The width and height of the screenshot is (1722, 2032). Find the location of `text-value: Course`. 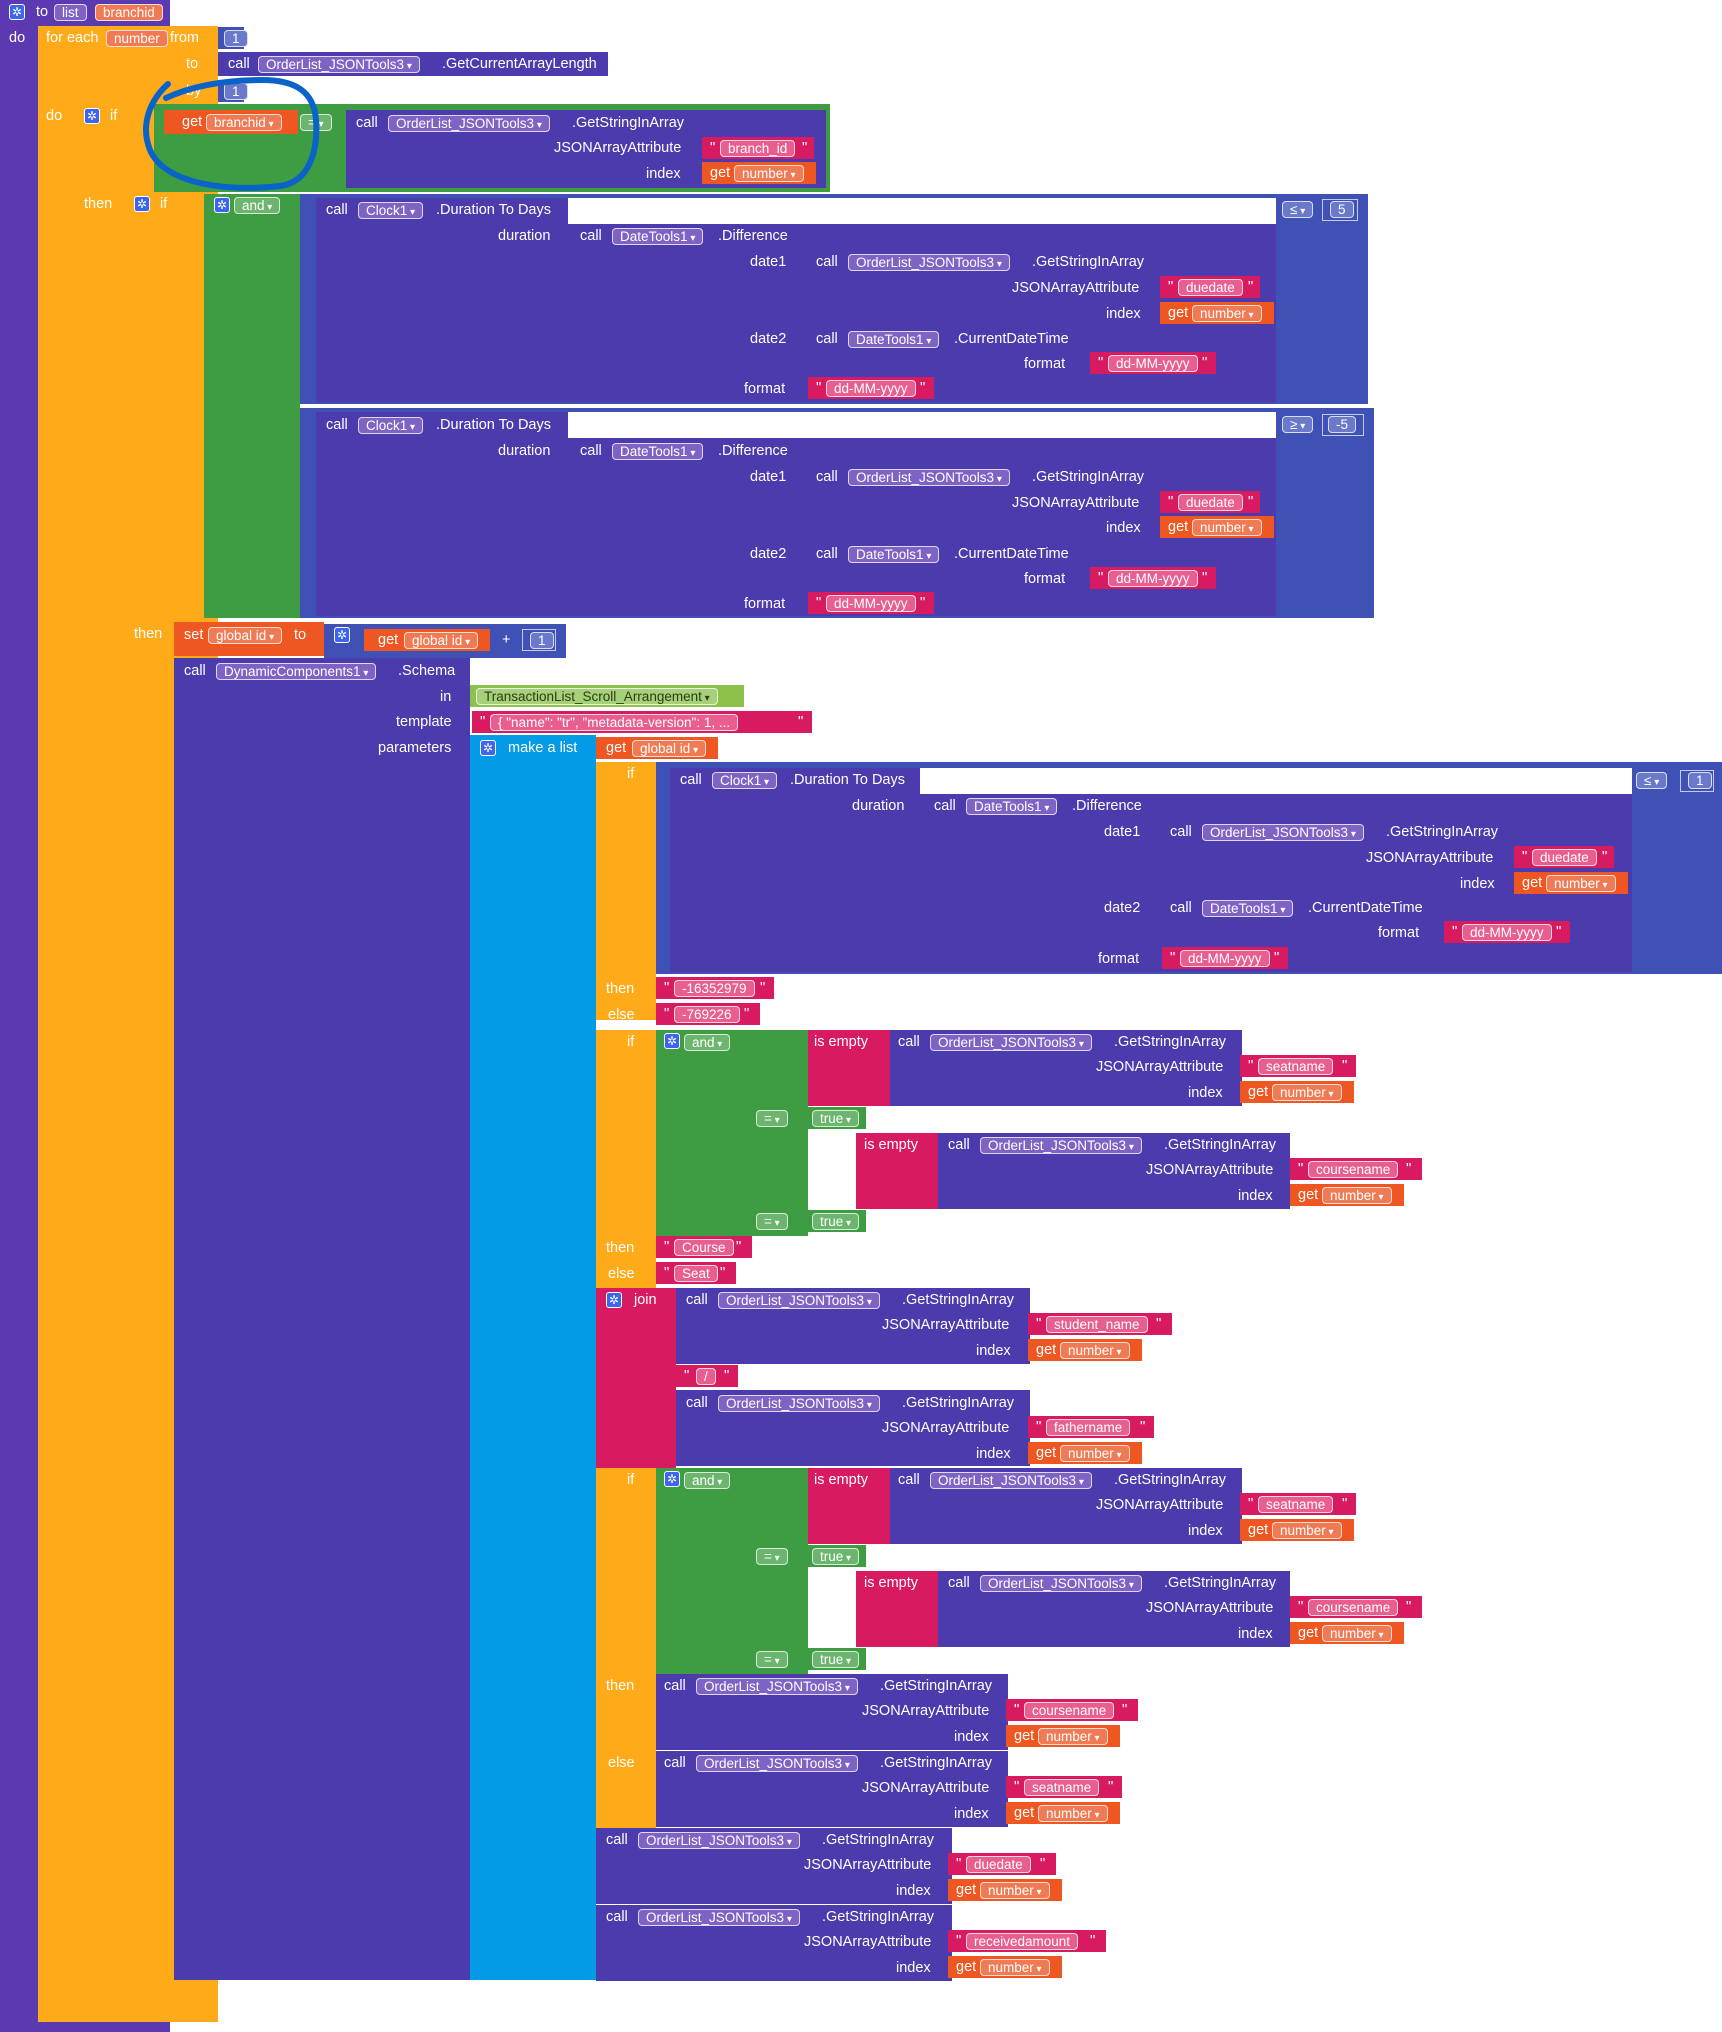

text-value: Course is located at coordinates (704, 1247).